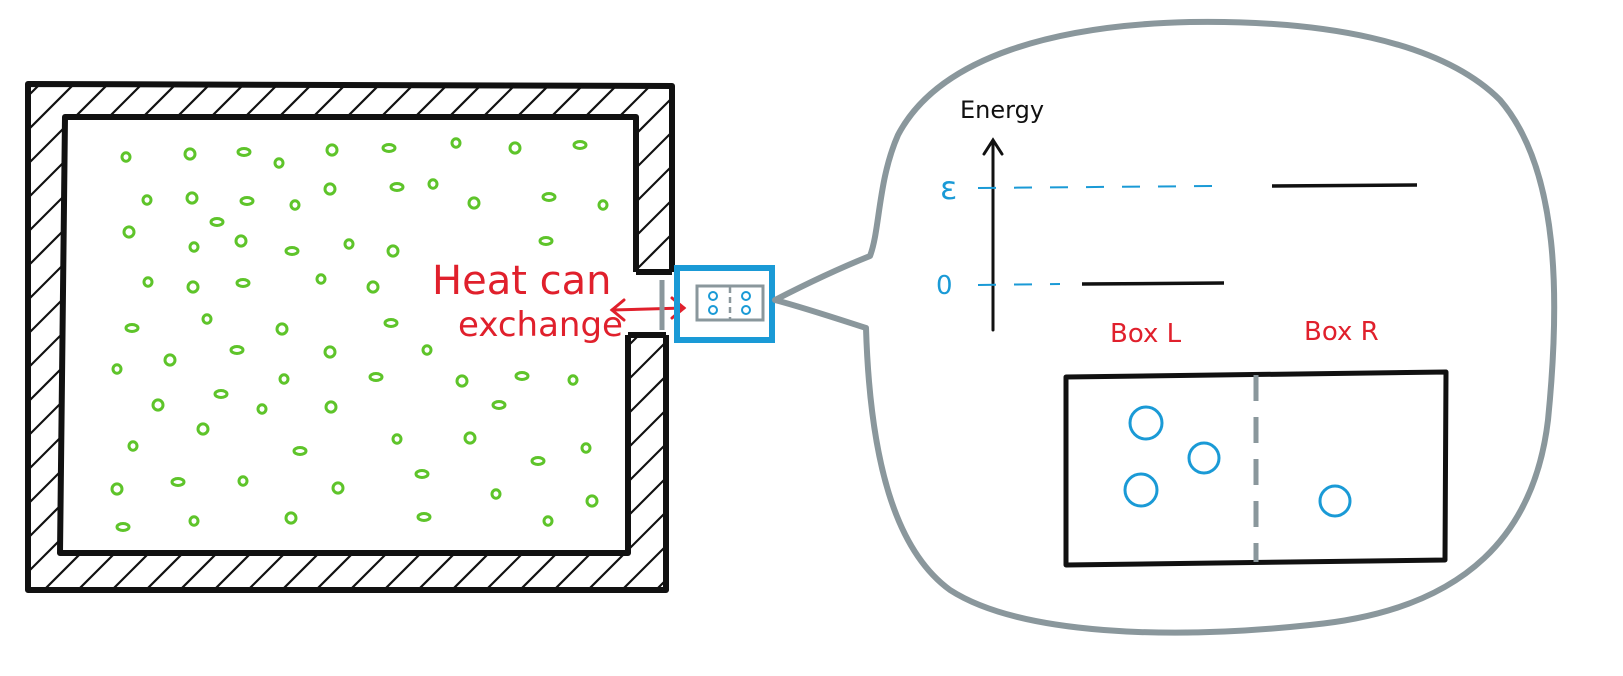 This screenshot has height=676, width=1623. What do you see at coordinates (1172, 456) in the screenshot?
I see `box-l-particles` at bounding box center [1172, 456].